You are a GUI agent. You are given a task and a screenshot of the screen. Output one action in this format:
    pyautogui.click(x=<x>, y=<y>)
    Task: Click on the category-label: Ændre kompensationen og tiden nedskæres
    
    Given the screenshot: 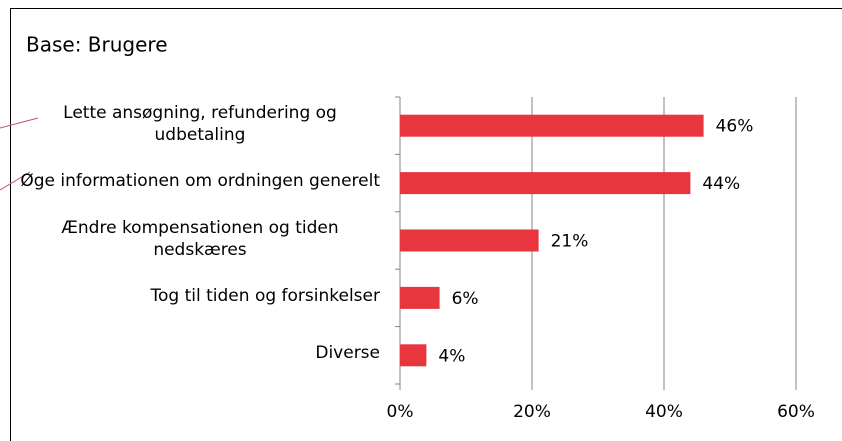 What is the action you would take?
    pyautogui.click(x=200, y=238)
    